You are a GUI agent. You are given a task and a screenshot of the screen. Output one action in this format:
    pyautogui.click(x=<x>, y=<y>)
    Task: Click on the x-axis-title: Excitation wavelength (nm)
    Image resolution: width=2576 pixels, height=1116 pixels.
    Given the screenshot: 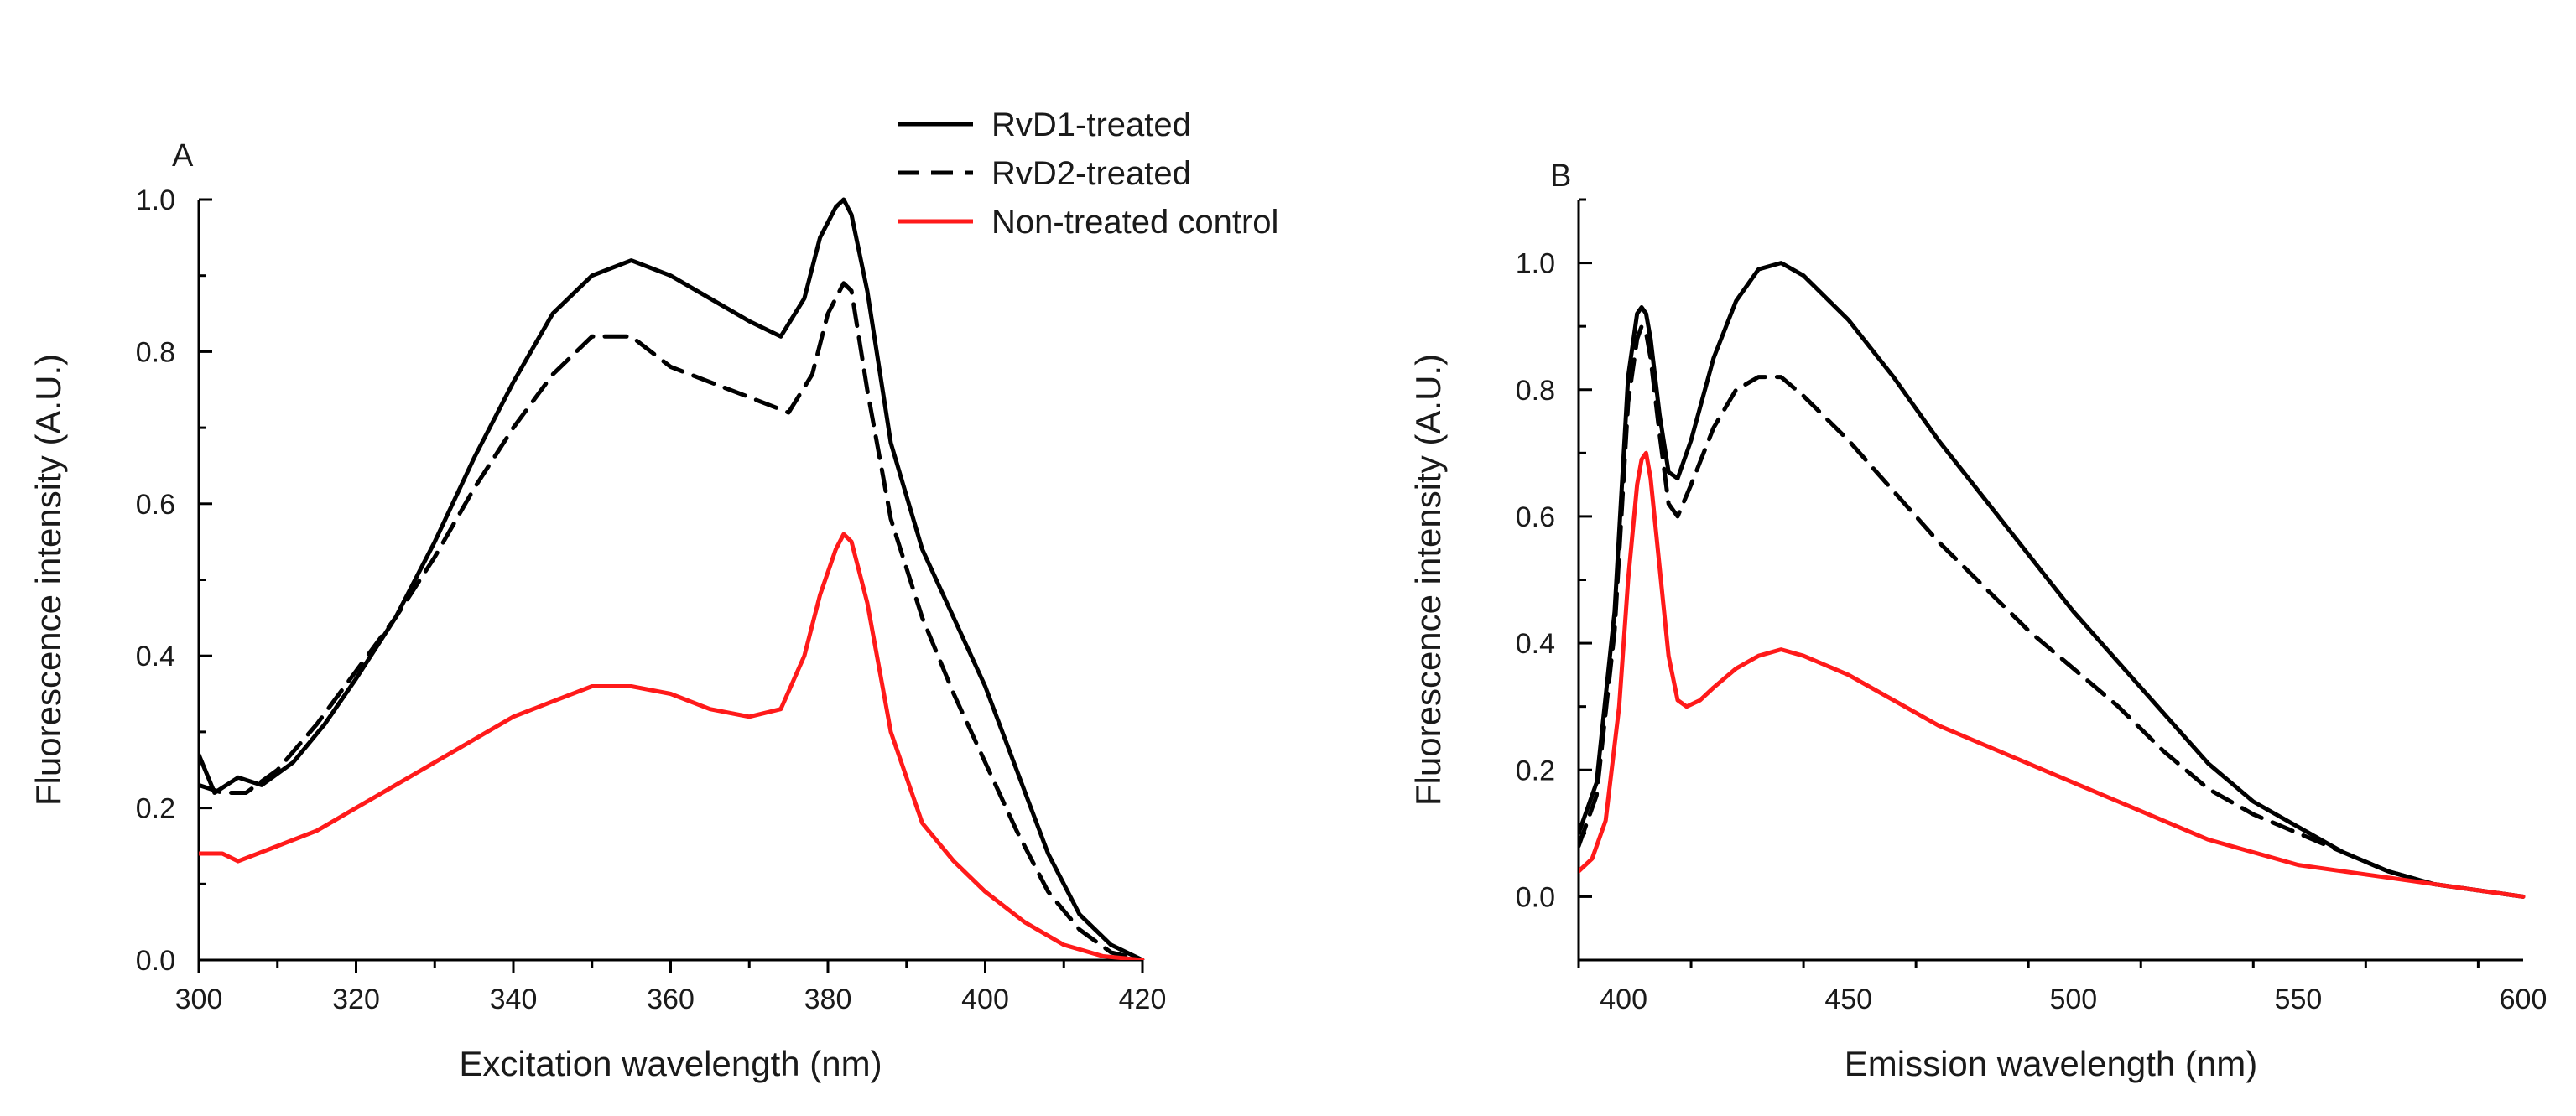 What is the action you would take?
    pyautogui.click(x=670, y=1063)
    